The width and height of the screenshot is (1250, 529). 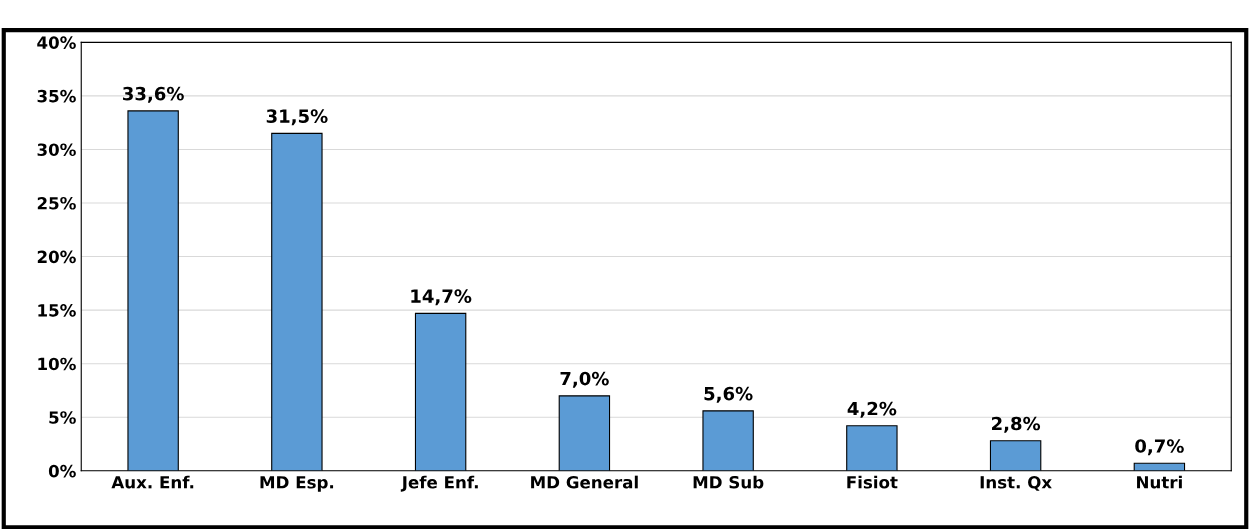 I want to click on x-tick-label: Fisiot, so click(x=872, y=482).